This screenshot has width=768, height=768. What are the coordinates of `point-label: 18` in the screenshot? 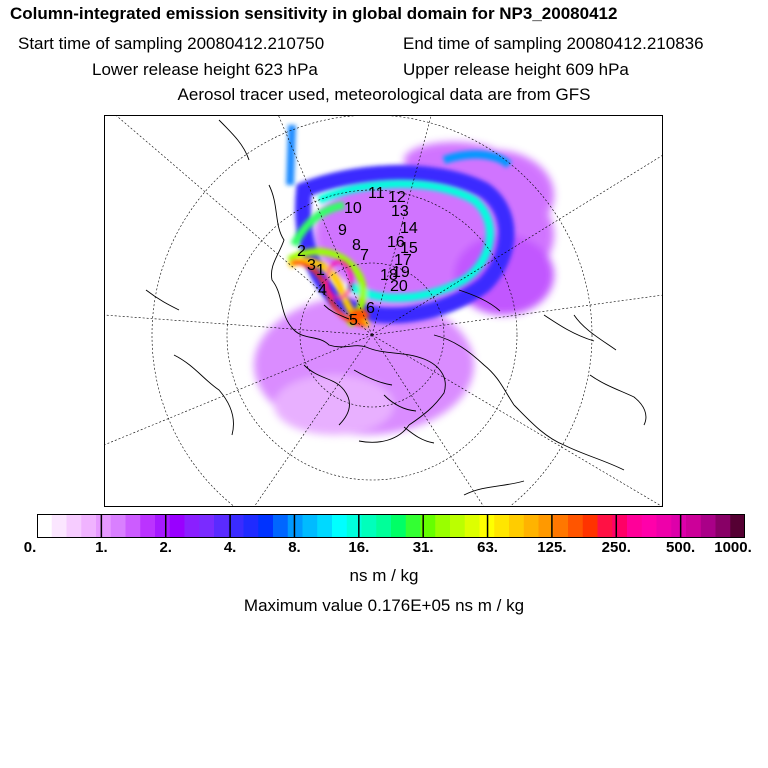 It's located at (389, 275).